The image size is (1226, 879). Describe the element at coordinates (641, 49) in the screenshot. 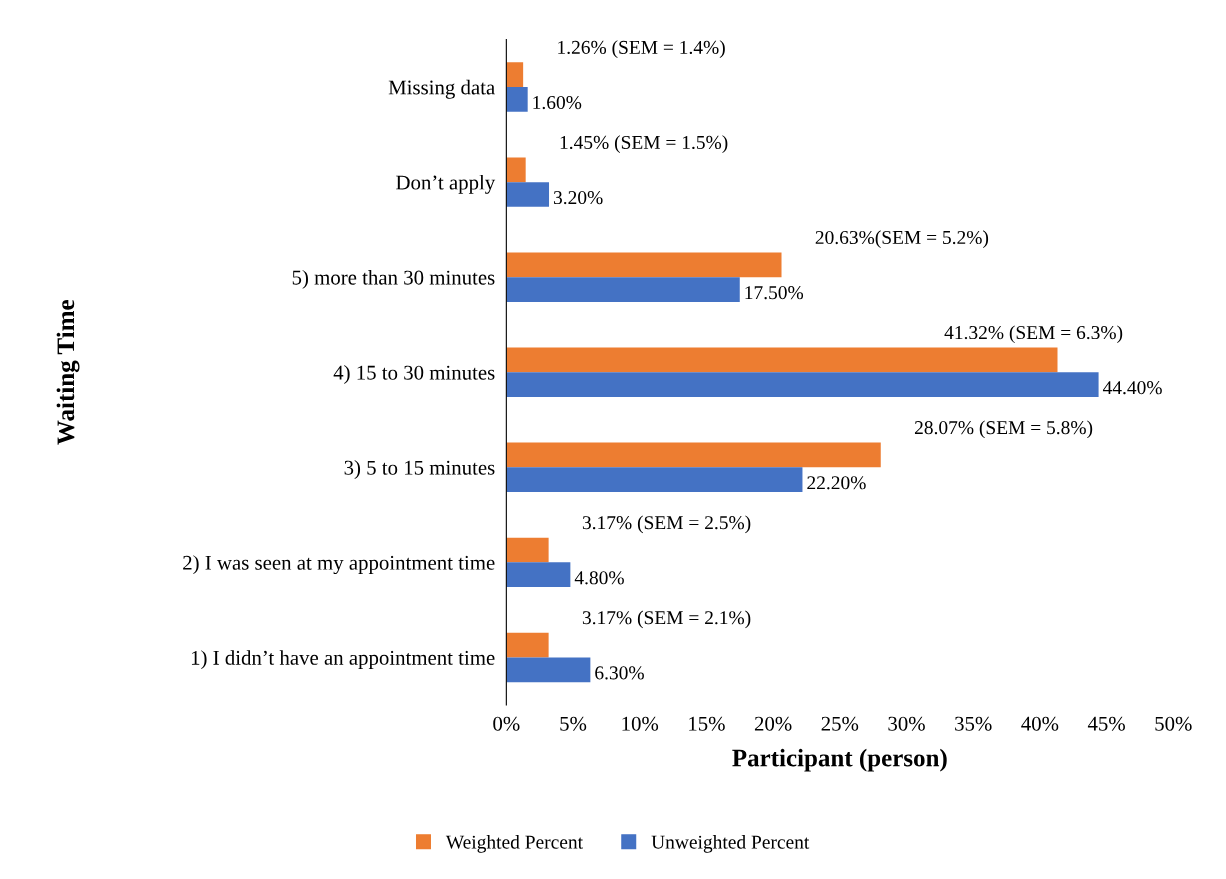

I see `data-label: 1.26% (SEM = 1.4%)` at that location.